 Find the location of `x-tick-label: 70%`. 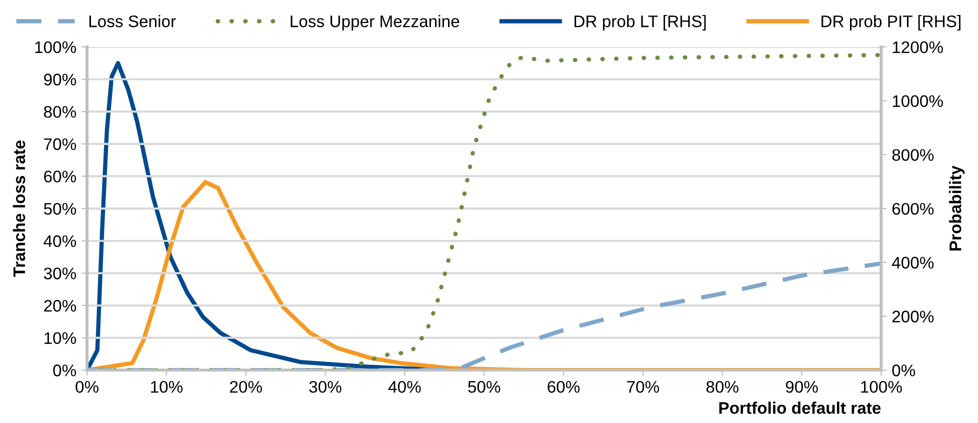

x-tick-label: 70% is located at coordinates (643, 386).